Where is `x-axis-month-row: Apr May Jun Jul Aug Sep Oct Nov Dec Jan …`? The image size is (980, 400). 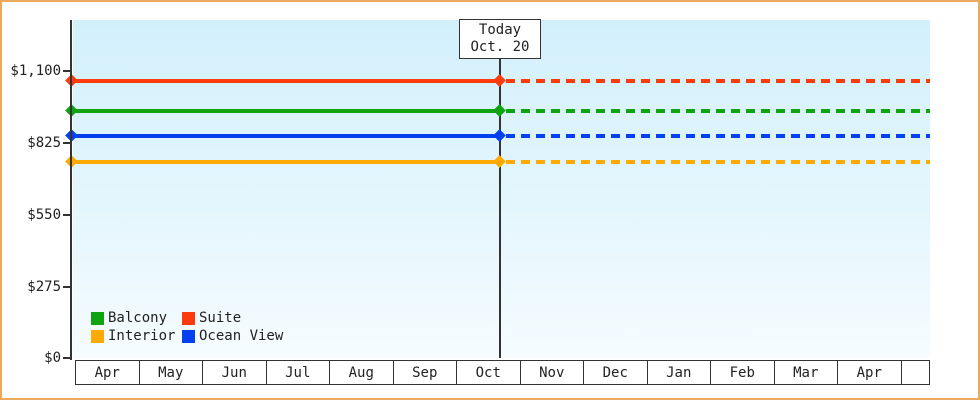 x-axis-month-row: Apr May Jun Jul Aug Sep Oct Nov Dec Jan … is located at coordinates (502, 372).